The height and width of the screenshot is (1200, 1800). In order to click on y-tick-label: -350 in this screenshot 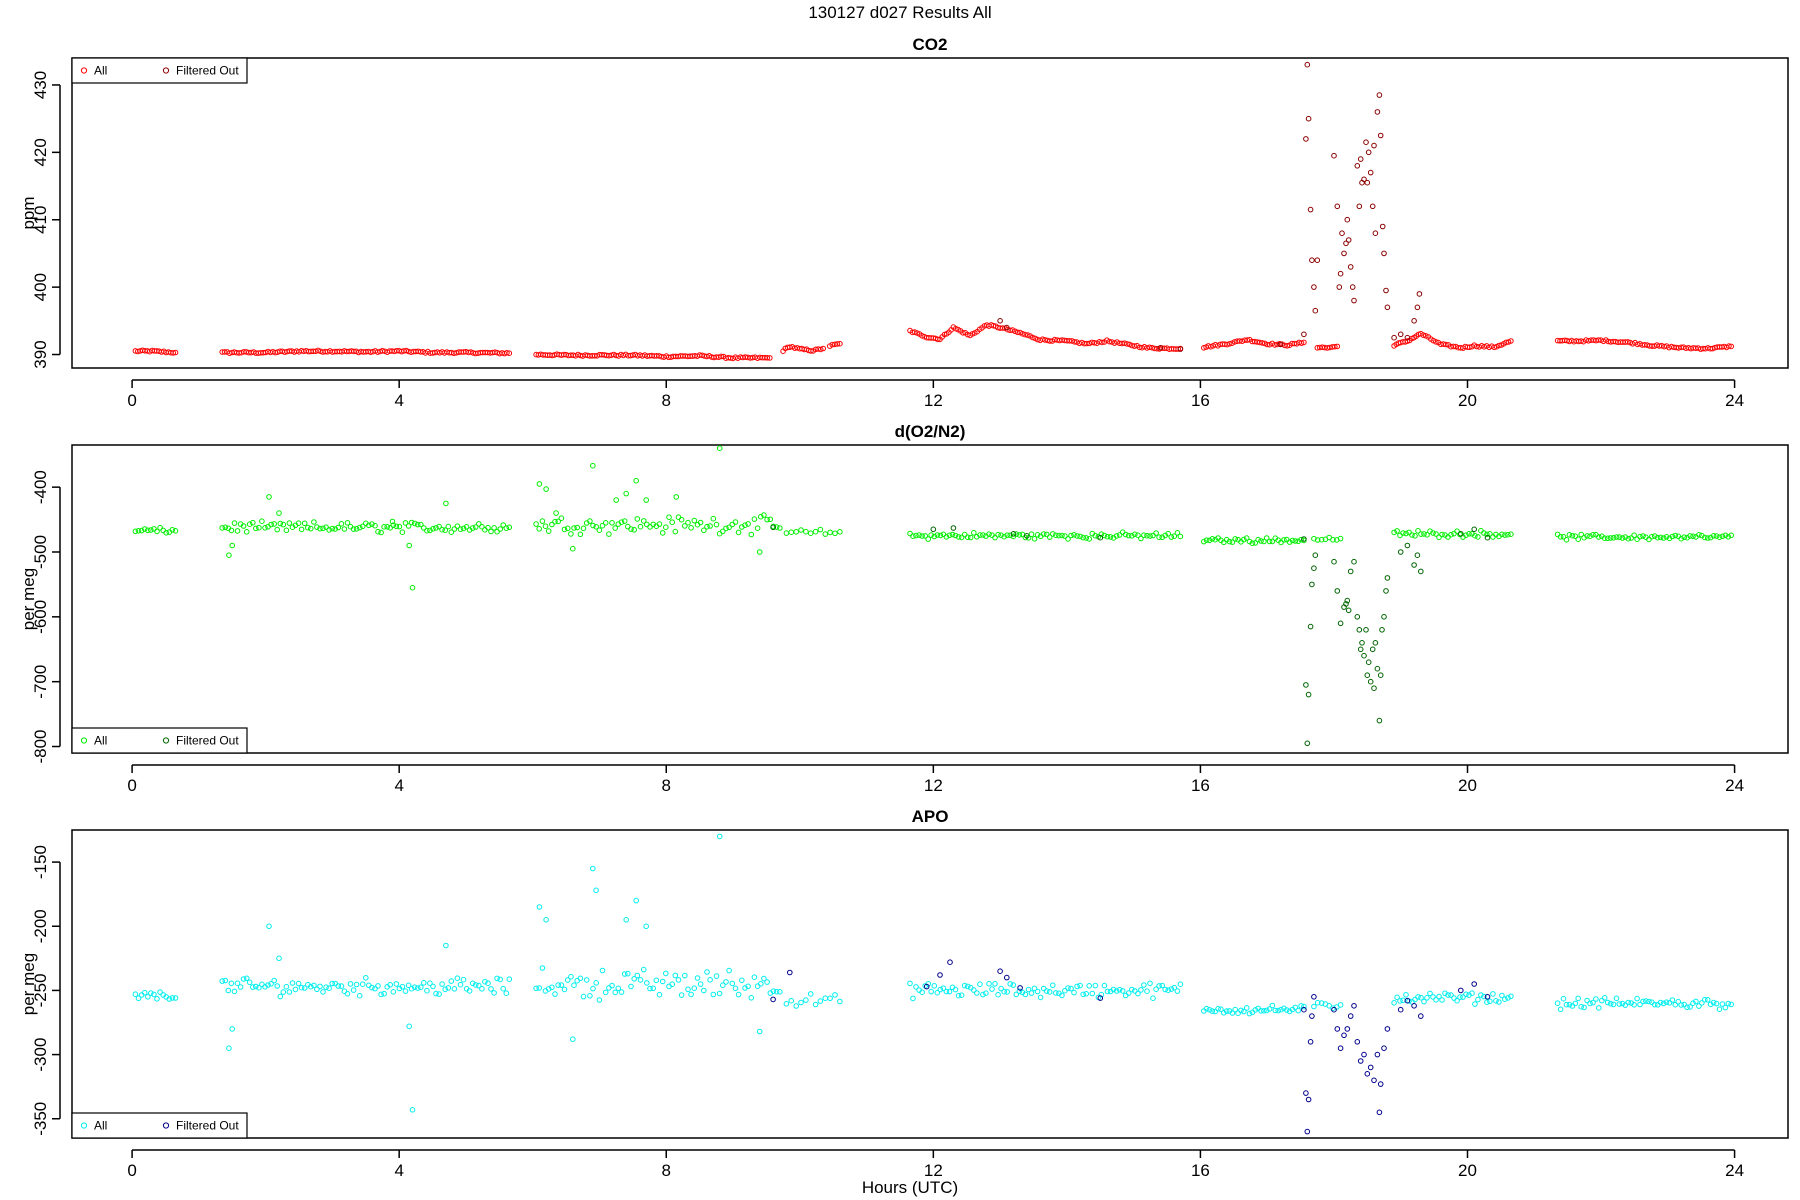, I will do `click(40, 1119)`.